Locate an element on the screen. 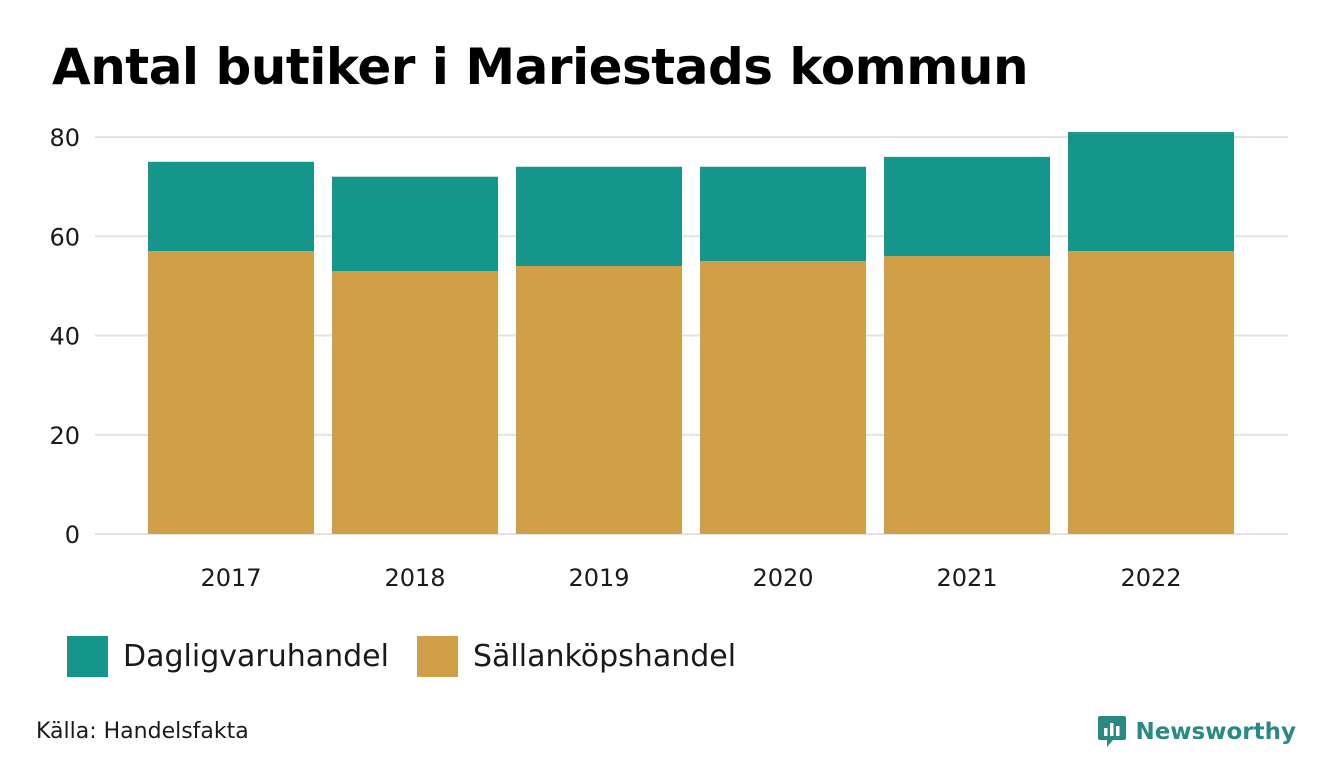  bar-dagligvaruhandel-2018 is located at coordinates (415, 223).